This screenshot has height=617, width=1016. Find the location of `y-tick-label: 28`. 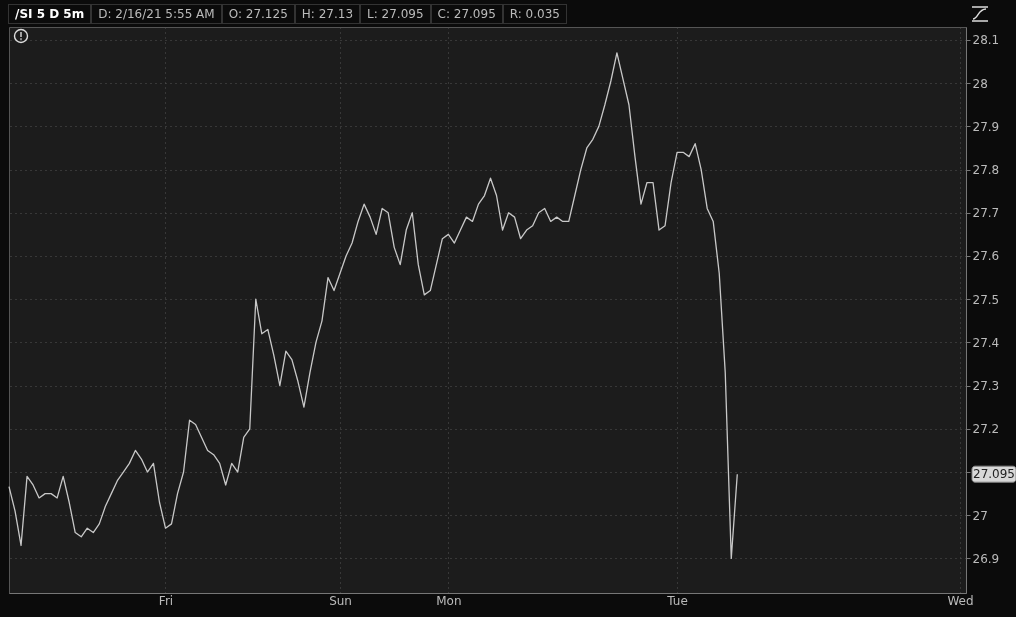

y-tick-label: 28 is located at coordinates (980, 83).